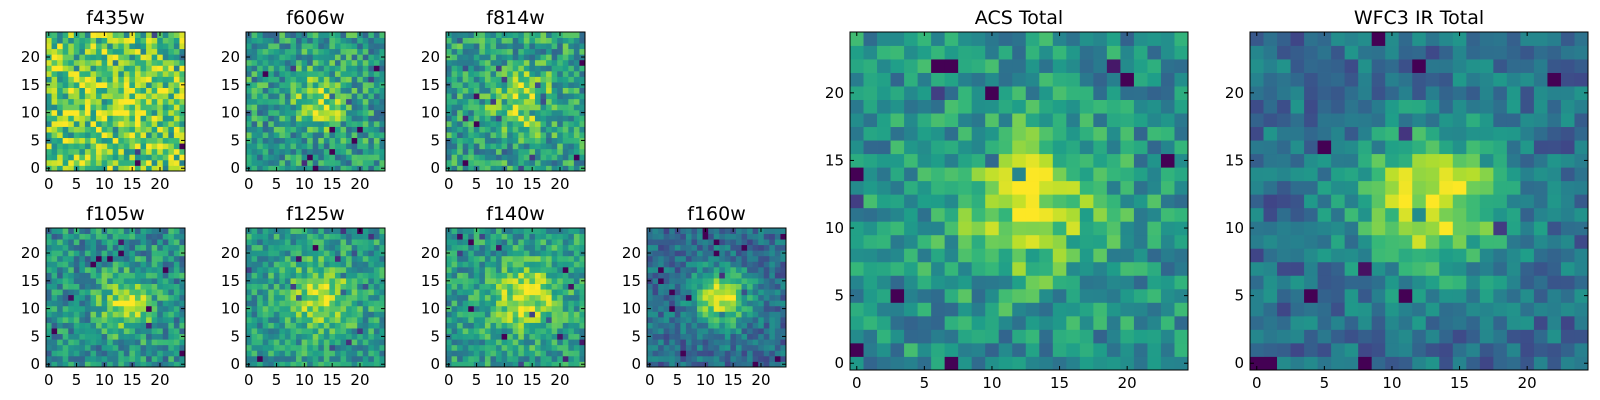  I want to click on y-tick-label: 0, so click(435, 364).